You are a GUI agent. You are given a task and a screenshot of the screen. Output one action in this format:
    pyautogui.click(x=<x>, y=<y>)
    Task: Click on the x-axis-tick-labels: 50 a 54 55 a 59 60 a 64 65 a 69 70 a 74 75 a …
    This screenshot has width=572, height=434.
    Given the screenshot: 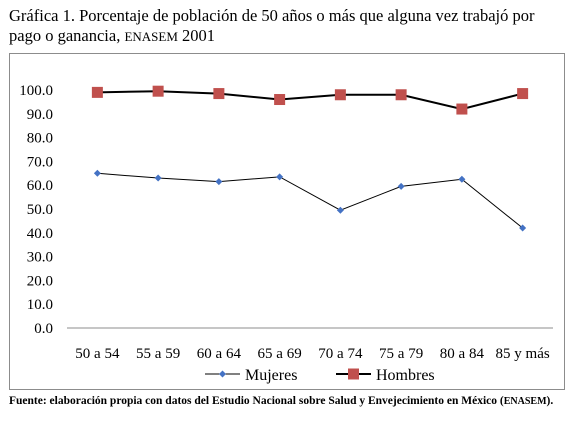 What is the action you would take?
    pyautogui.click(x=312, y=354)
    